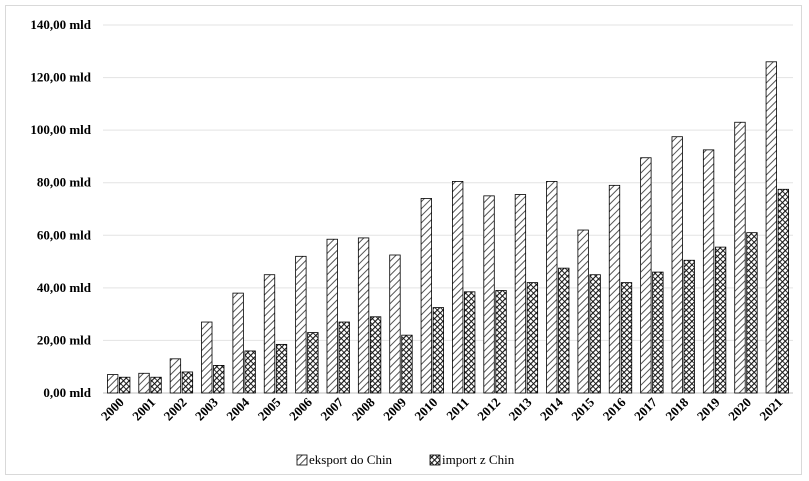 Image resolution: width=809 pixels, height=481 pixels. Describe the element at coordinates (64, 339) in the screenshot. I see `y-tick-label: 20,00 mld` at that location.